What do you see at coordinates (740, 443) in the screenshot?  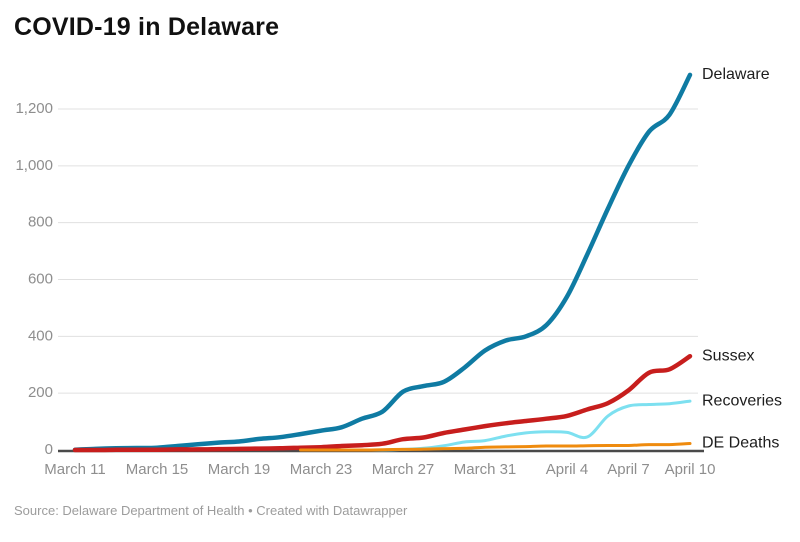 I see `series-end-label-de-deaths: DE Deaths` at bounding box center [740, 443].